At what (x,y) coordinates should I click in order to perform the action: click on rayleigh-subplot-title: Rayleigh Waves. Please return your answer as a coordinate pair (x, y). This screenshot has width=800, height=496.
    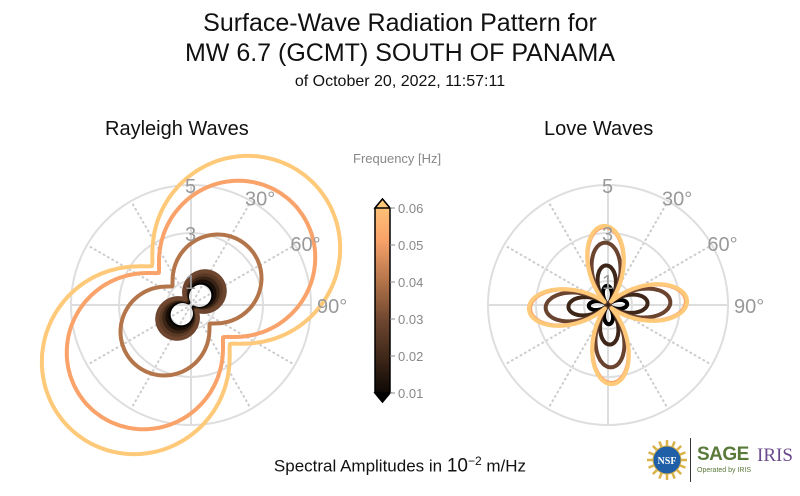
    Looking at the image, I should click on (177, 129).